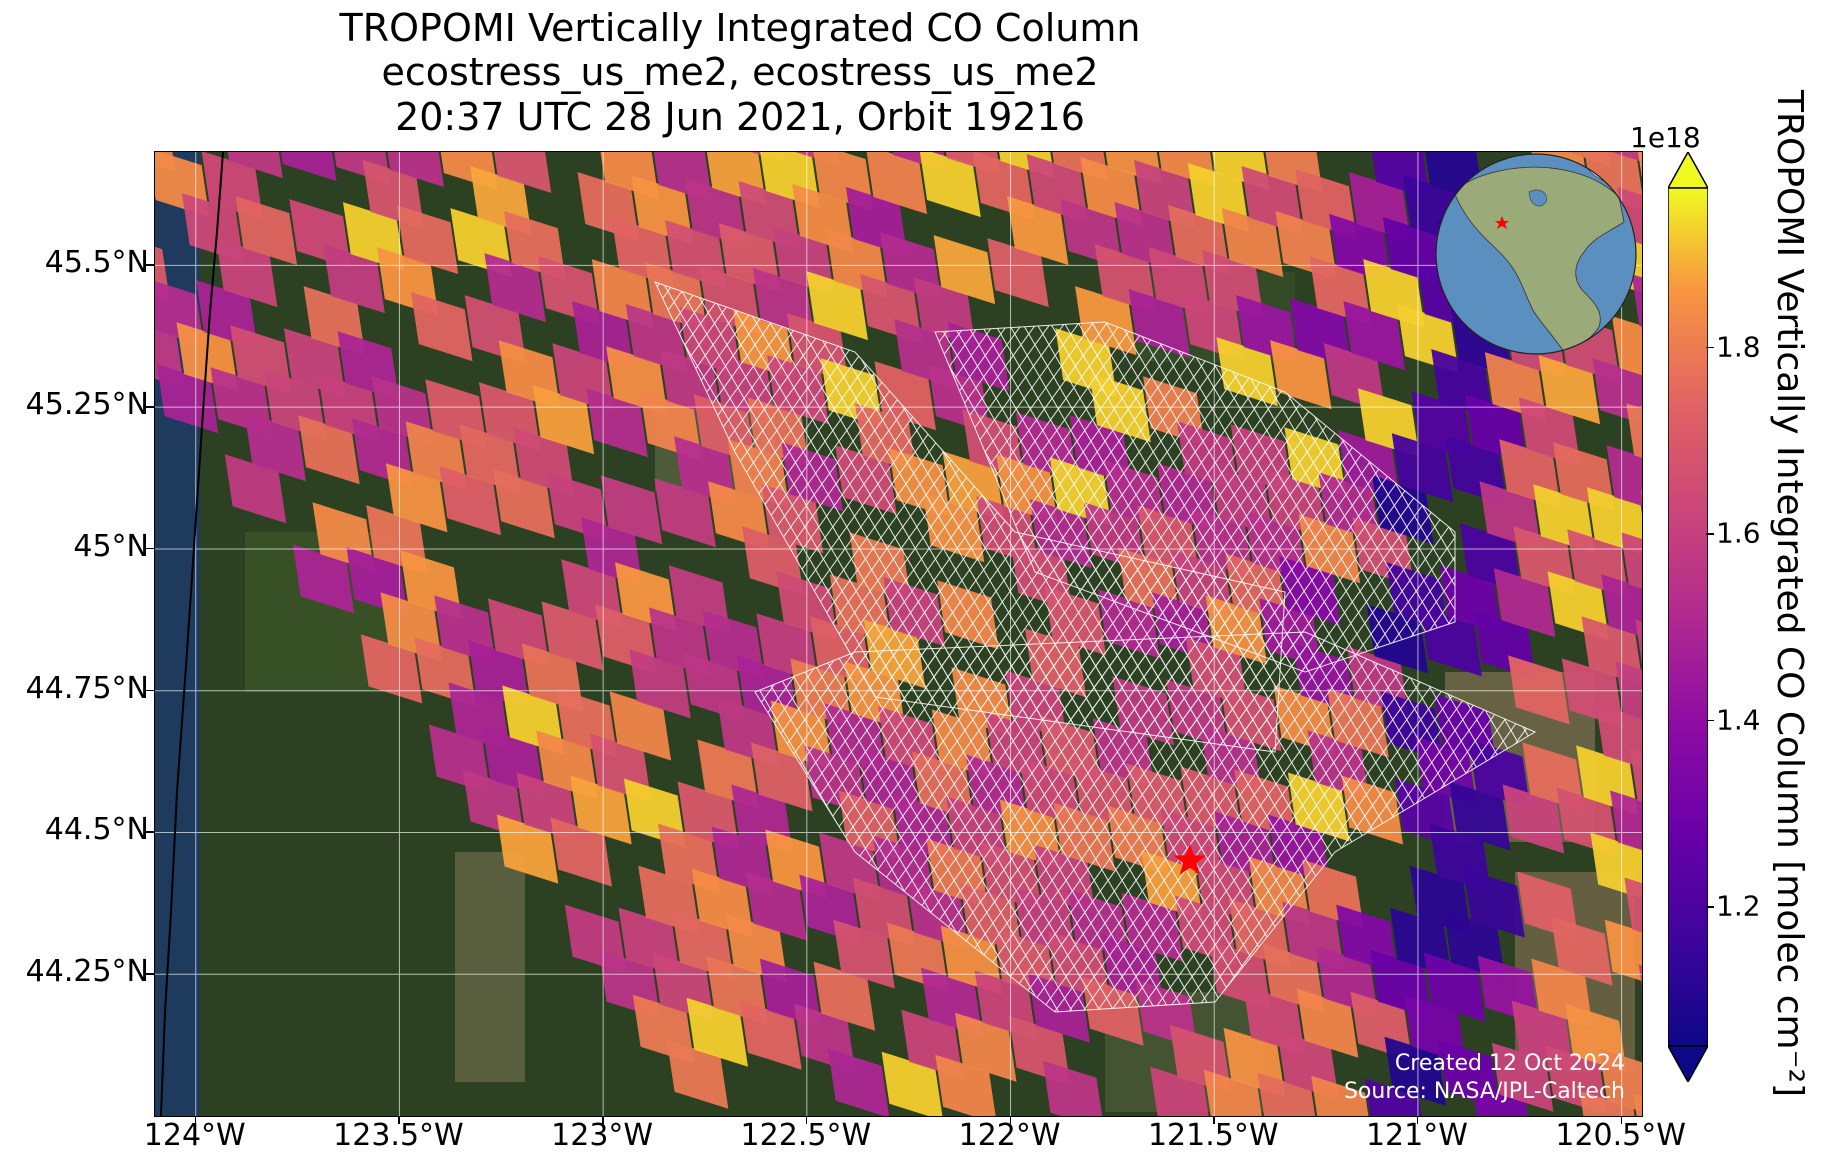 This screenshot has height=1170, width=1821. Describe the element at coordinates (192, 634) in the screenshot. I see `coastline` at that location.